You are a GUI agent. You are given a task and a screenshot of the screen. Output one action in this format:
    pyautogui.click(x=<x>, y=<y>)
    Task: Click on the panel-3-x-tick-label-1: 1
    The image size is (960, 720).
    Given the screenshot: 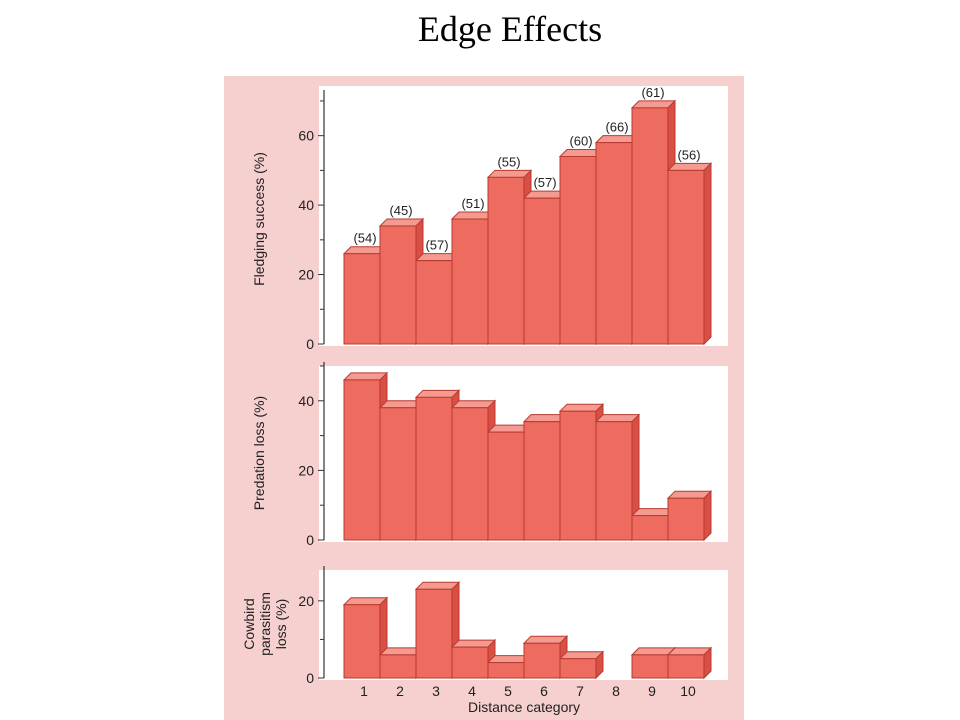 What is the action you would take?
    pyautogui.click(x=364, y=691)
    